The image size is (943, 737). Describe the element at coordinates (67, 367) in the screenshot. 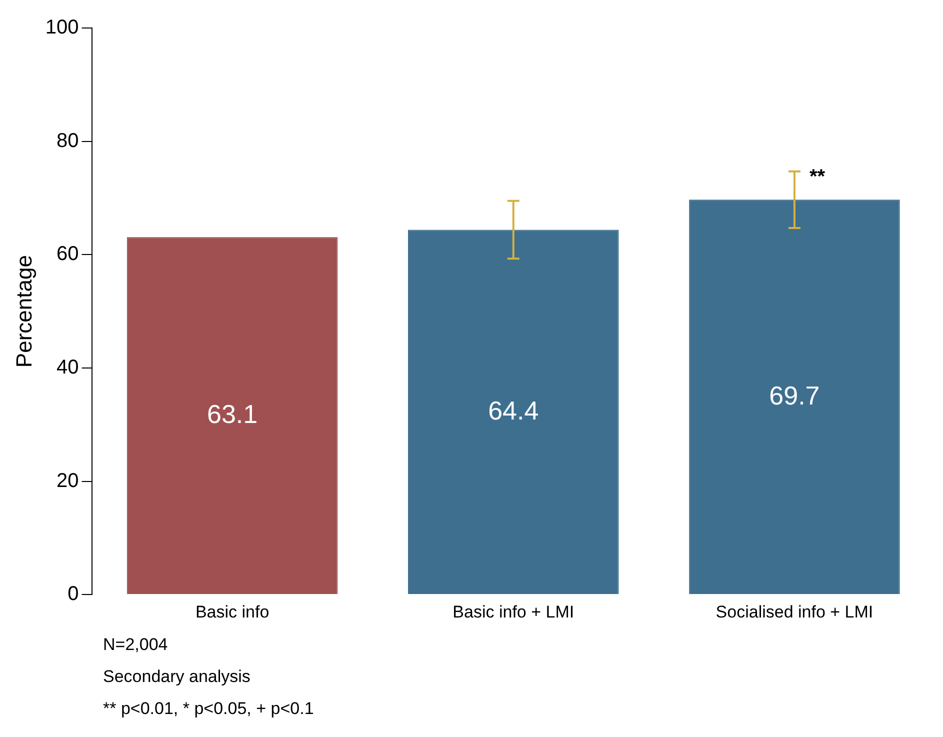

I see `y-tick-label: 40` at that location.